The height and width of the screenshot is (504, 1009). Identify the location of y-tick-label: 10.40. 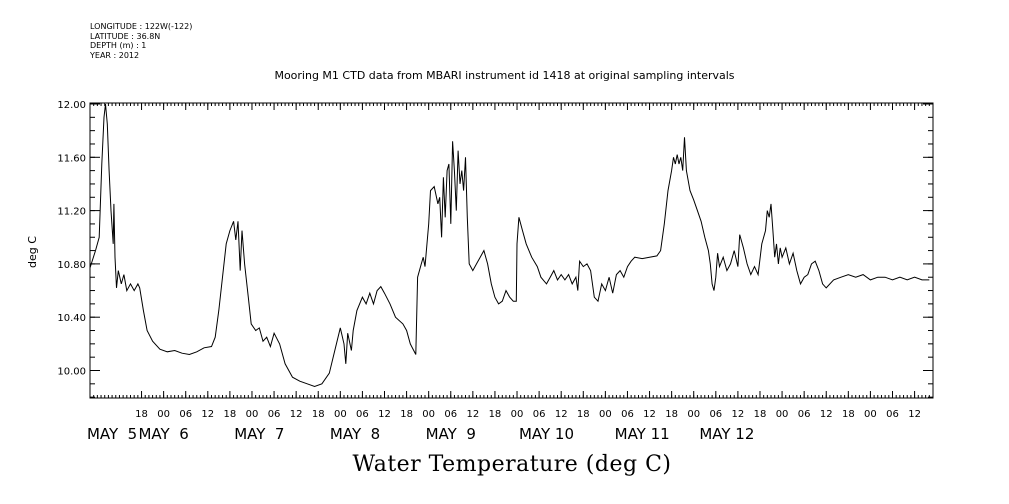
(71, 318).